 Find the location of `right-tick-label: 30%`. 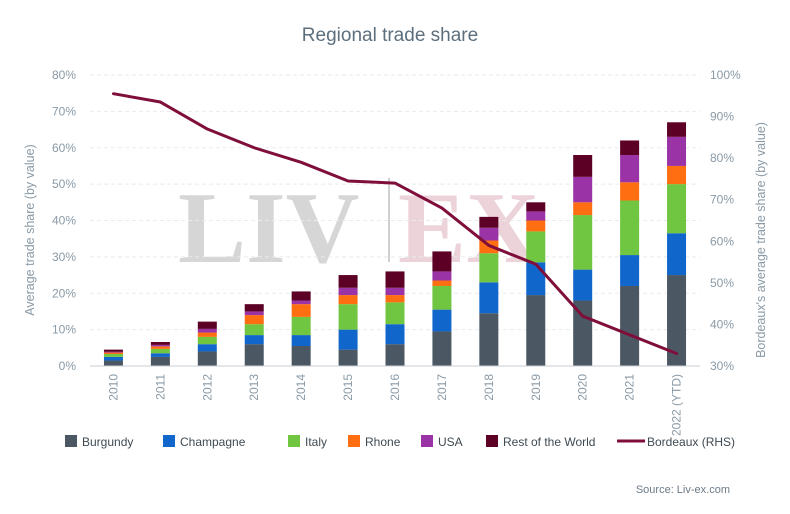

right-tick-label: 30% is located at coordinates (722, 366).